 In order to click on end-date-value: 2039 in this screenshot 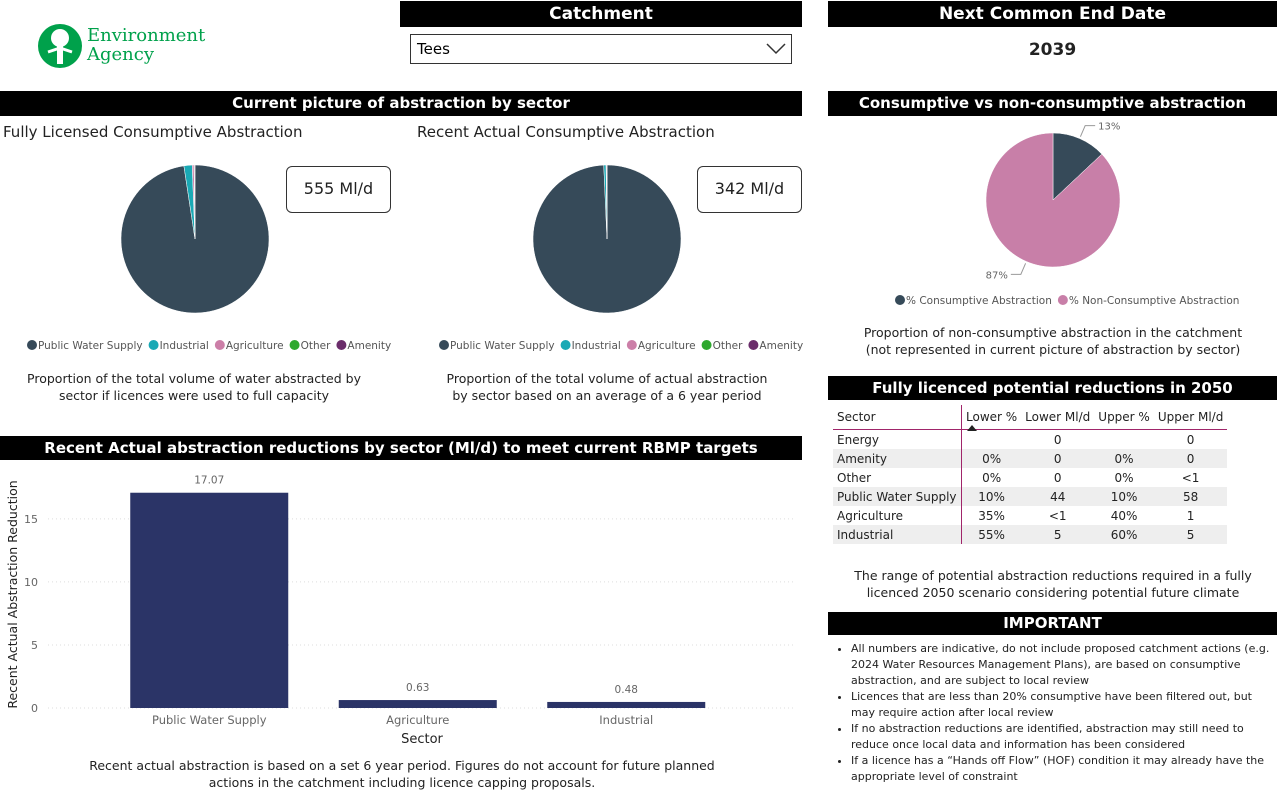, I will do `click(1052, 50)`.